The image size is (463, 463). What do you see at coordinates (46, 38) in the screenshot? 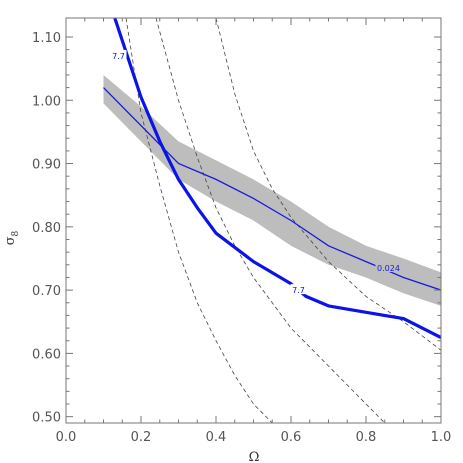
I see `y-tick-label: 1.10` at bounding box center [46, 38].